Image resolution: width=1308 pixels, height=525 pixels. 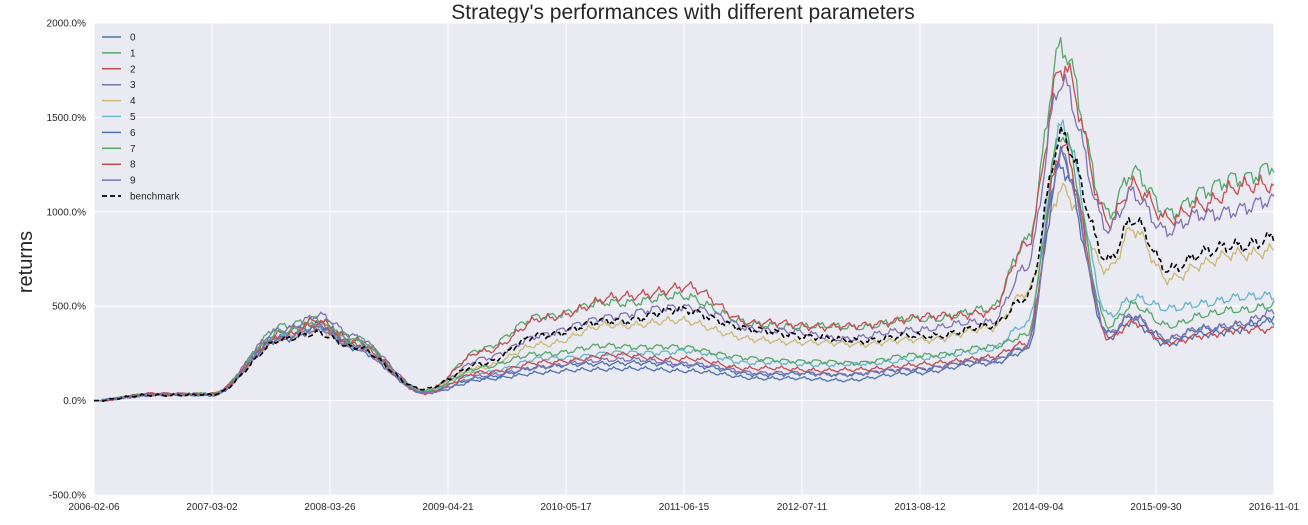 I want to click on legend-label-3: 3, so click(x=133, y=85).